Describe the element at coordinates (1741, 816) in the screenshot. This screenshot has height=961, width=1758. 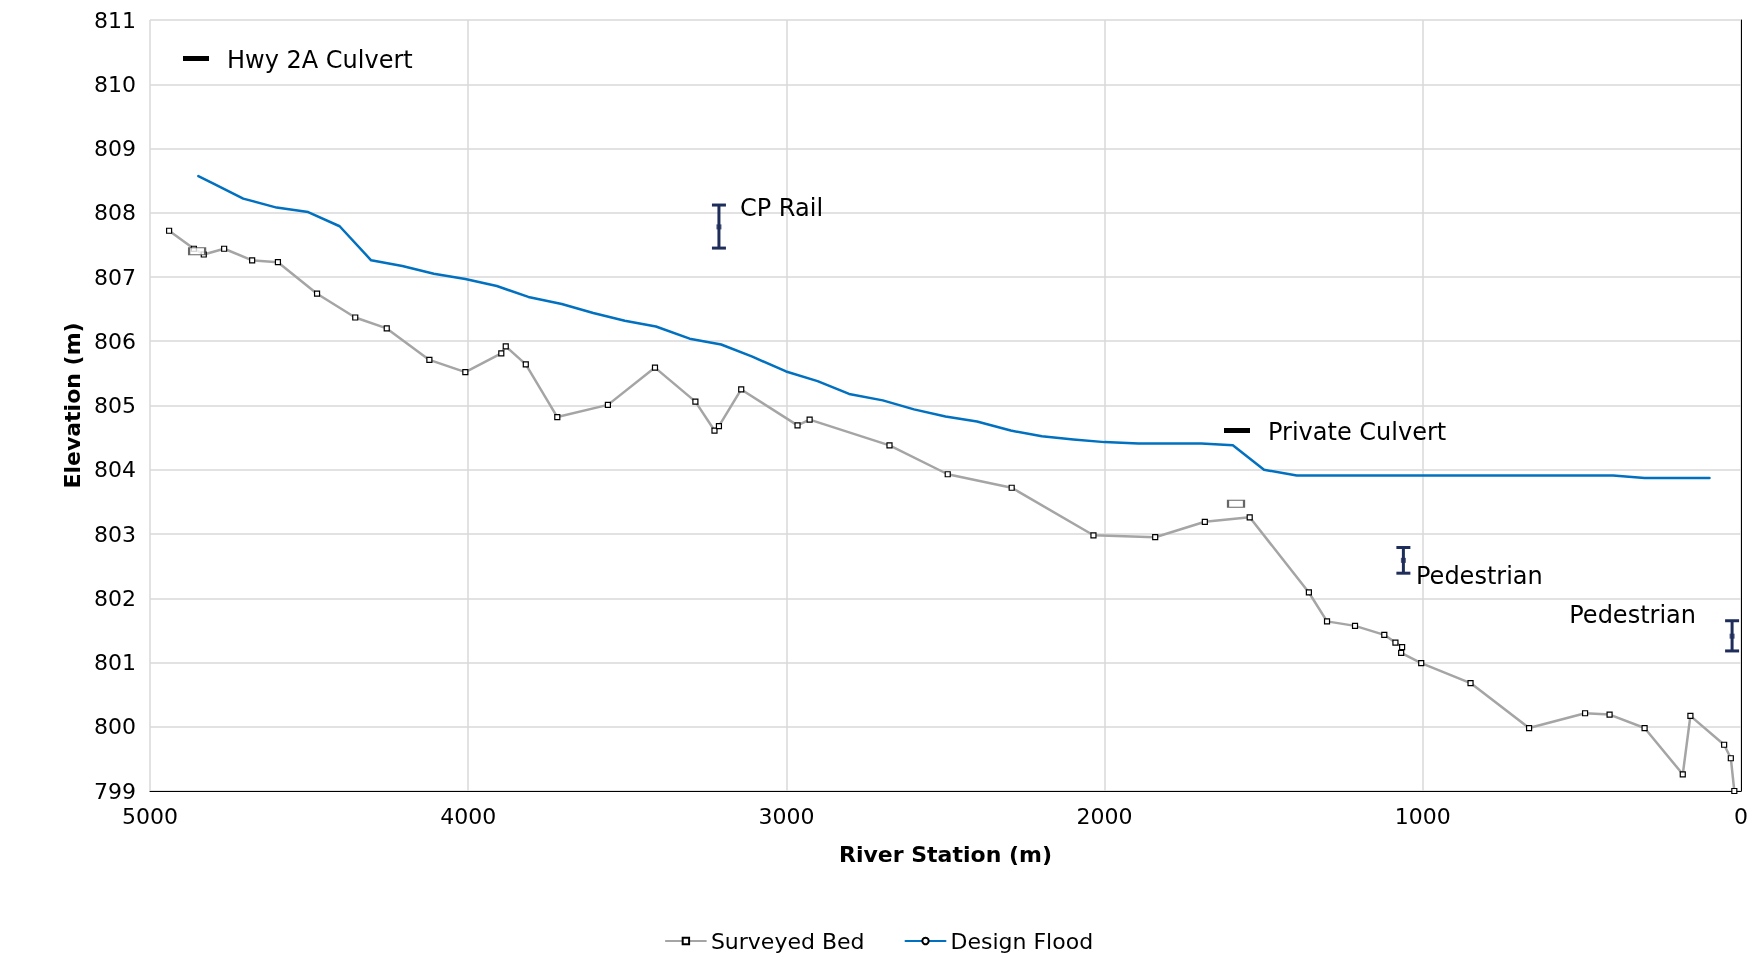
I see `x-tick-label: 0` at that location.